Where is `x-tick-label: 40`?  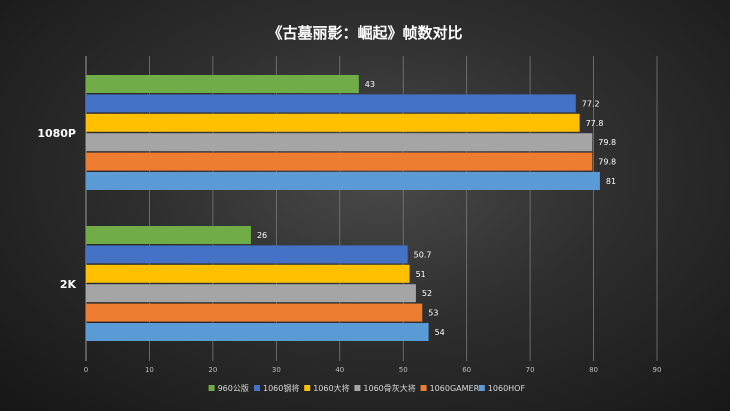 x-tick-label: 40 is located at coordinates (339, 370).